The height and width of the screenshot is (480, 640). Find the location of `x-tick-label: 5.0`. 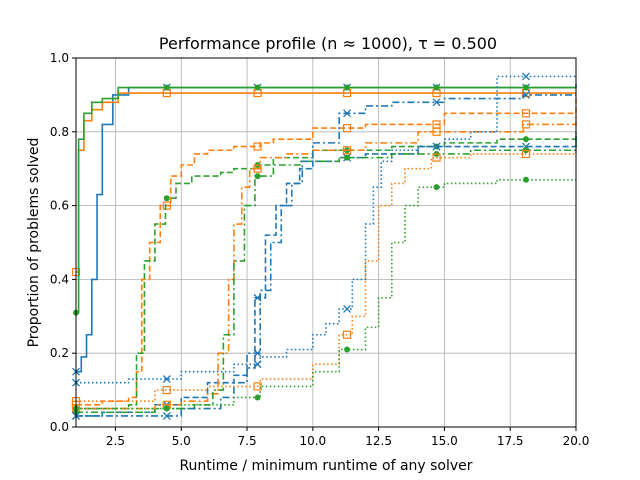

x-tick-label: 5.0 is located at coordinates (181, 441).